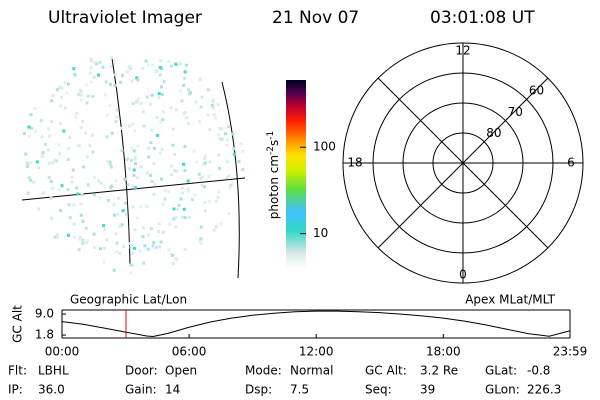 Image resolution: width=600 pixels, height=400 pixels. What do you see at coordinates (510, 300) in the screenshot?
I see `panel-label: Apex MLat/MLT` at bounding box center [510, 300].